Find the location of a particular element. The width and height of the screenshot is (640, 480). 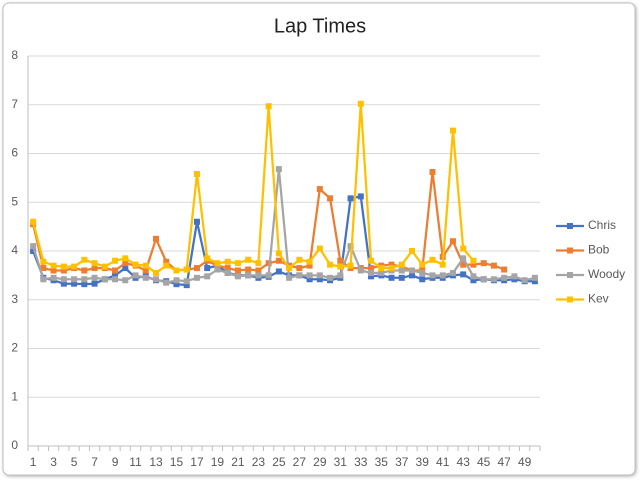

x-tick-label: 43 is located at coordinates (464, 462).